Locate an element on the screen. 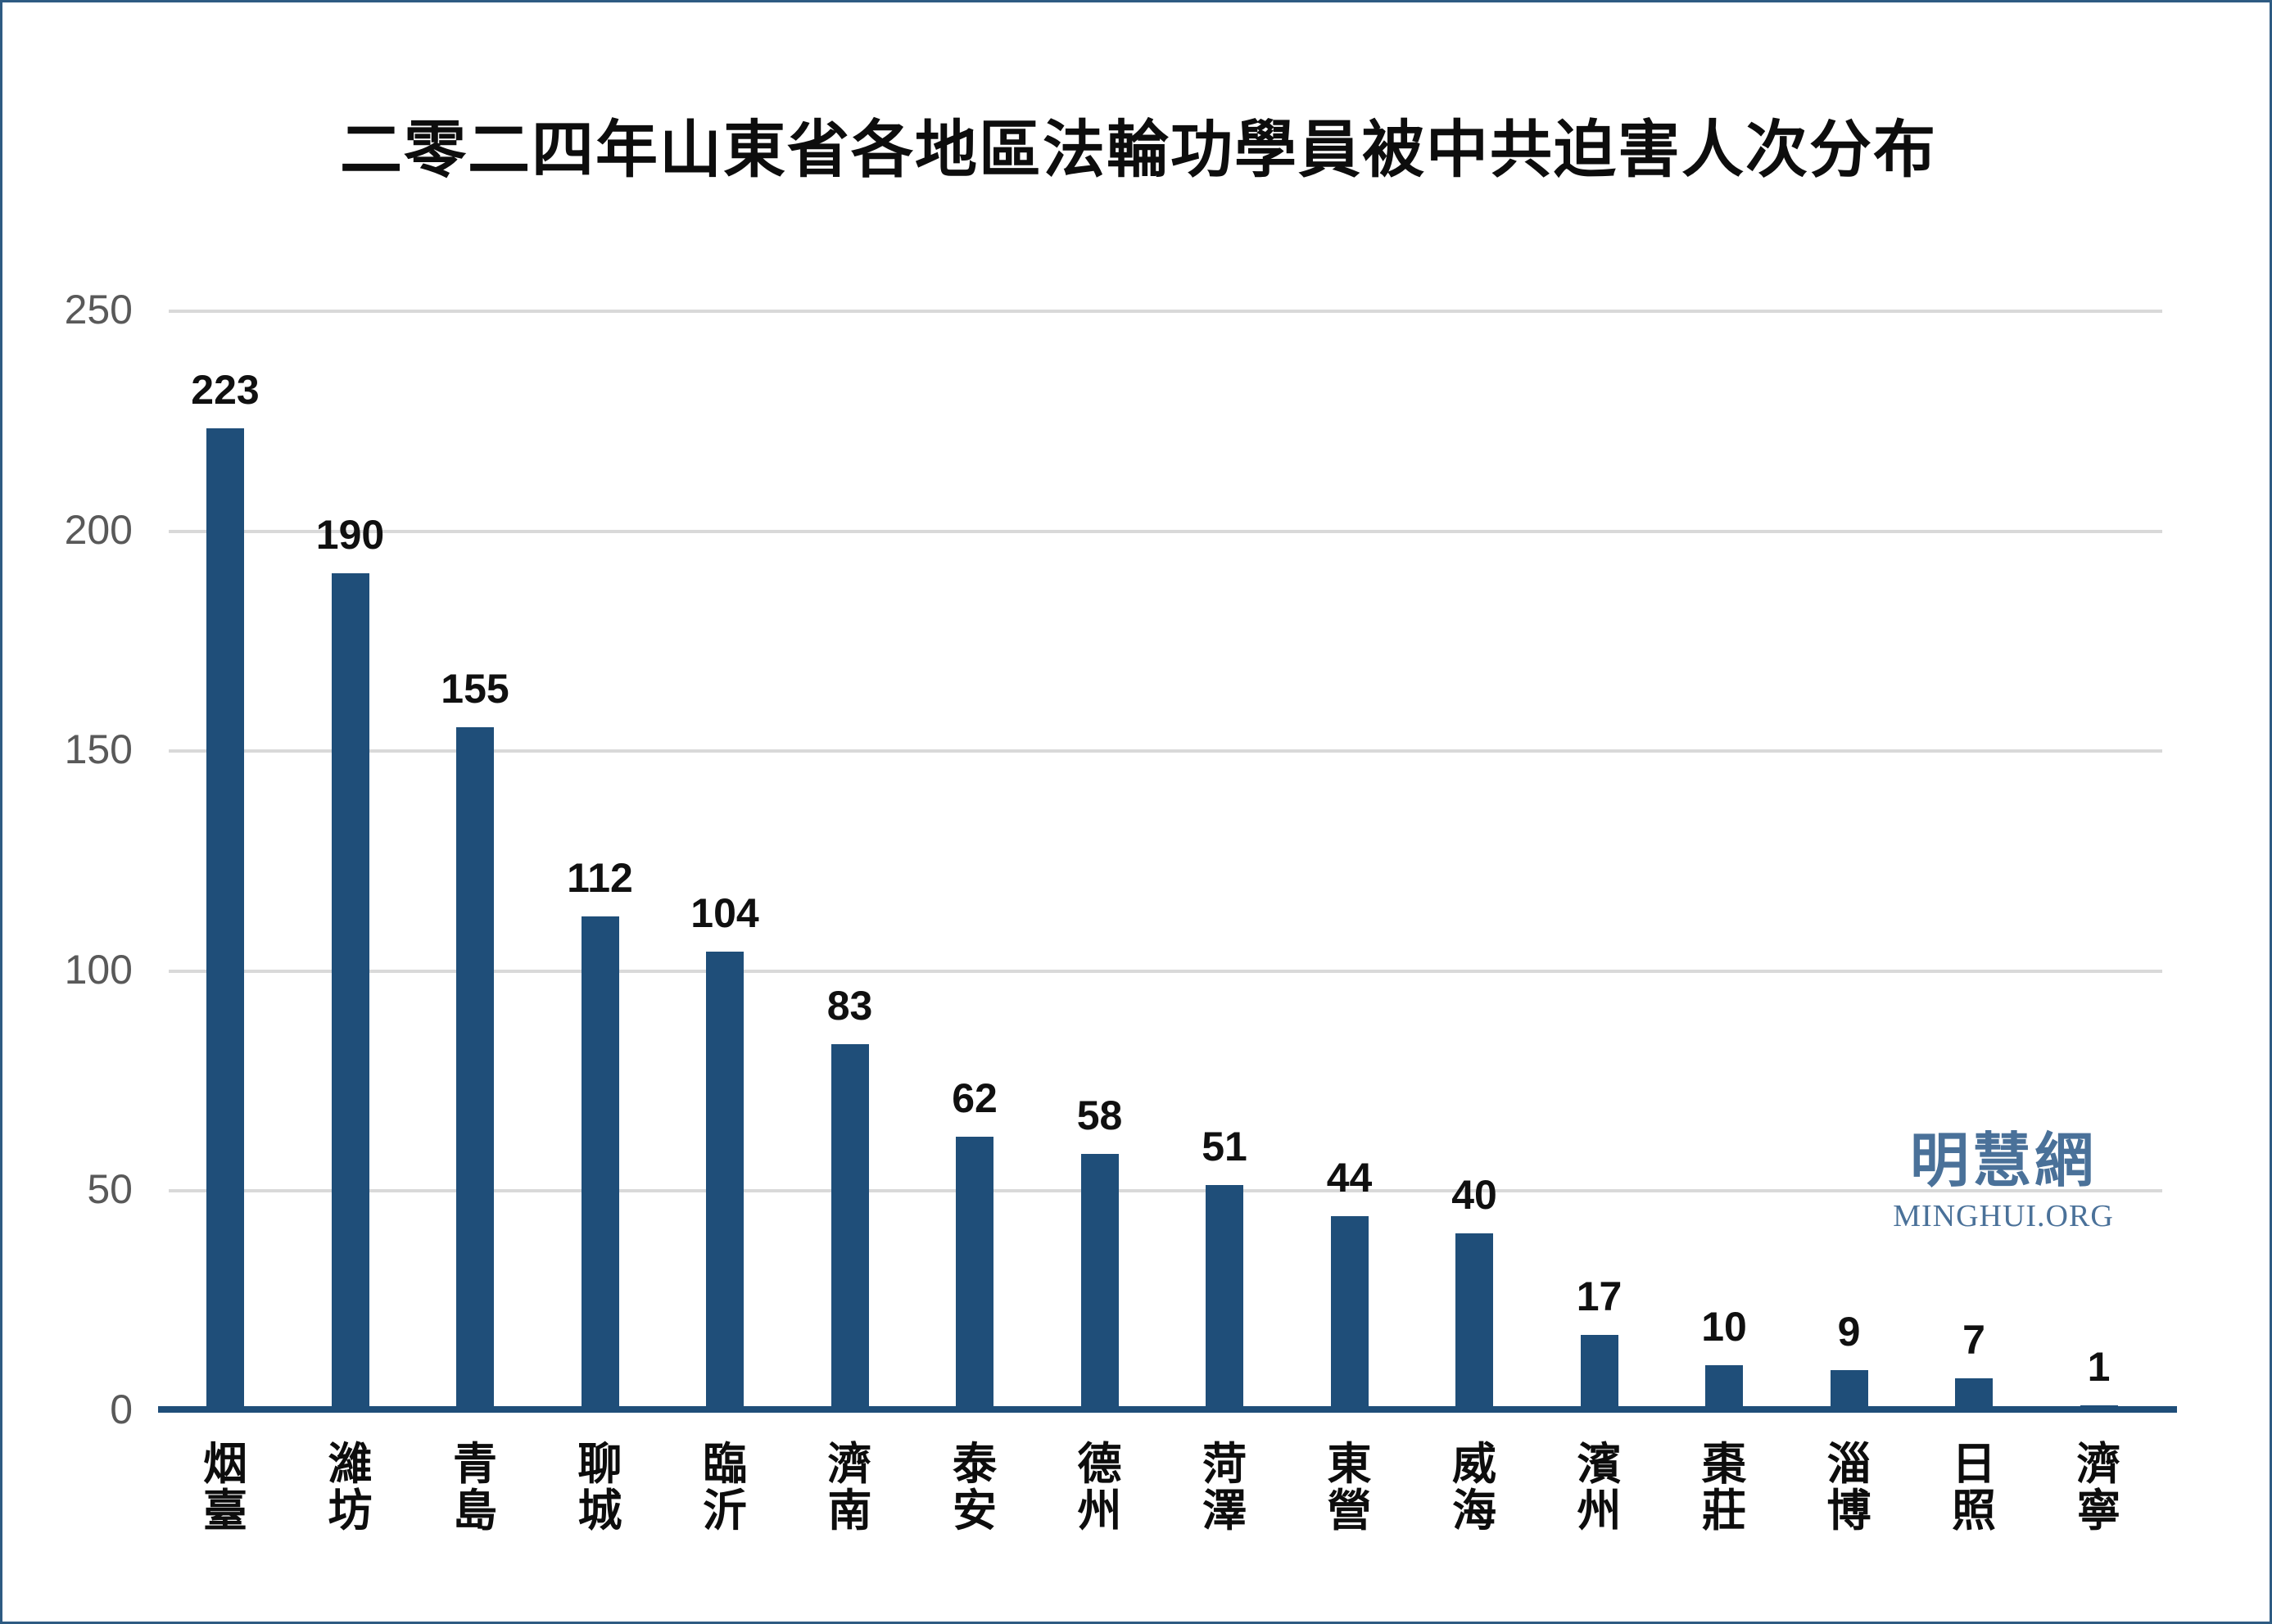  x-axis-category-char: 島 is located at coordinates (475, 1510).